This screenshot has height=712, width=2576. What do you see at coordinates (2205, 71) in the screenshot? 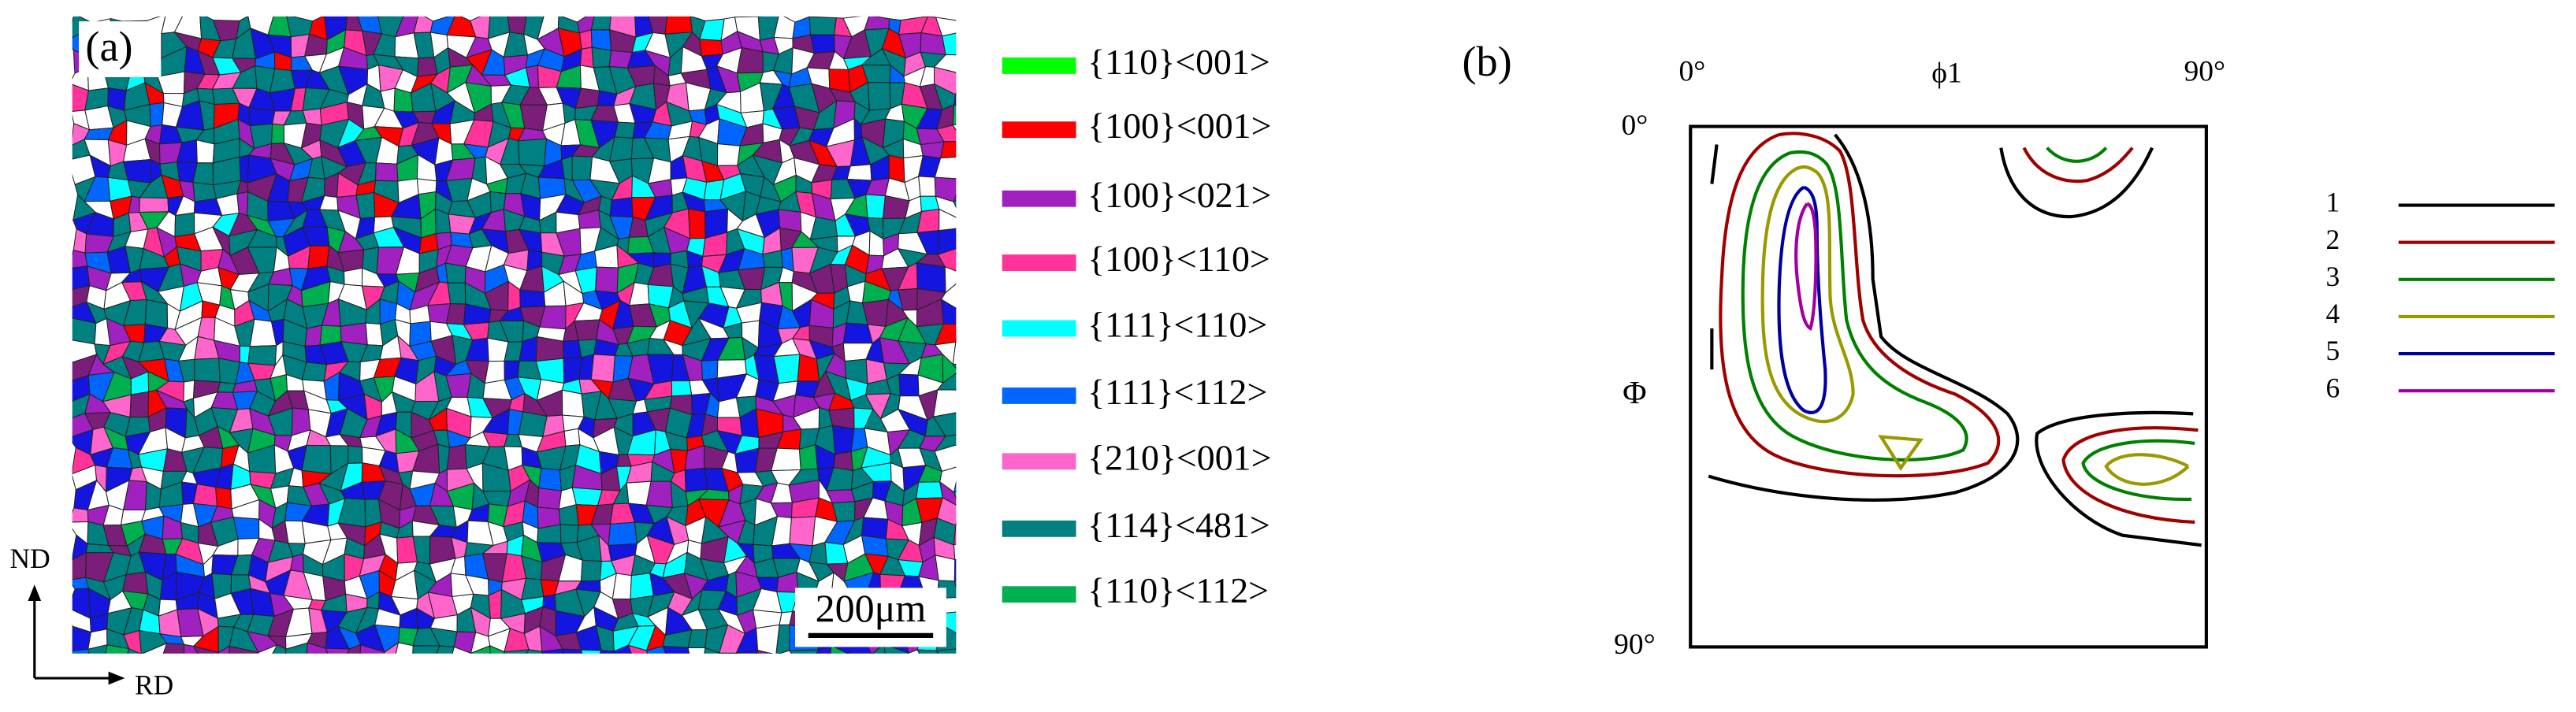
I see `x-axis-end: 90°` at bounding box center [2205, 71].